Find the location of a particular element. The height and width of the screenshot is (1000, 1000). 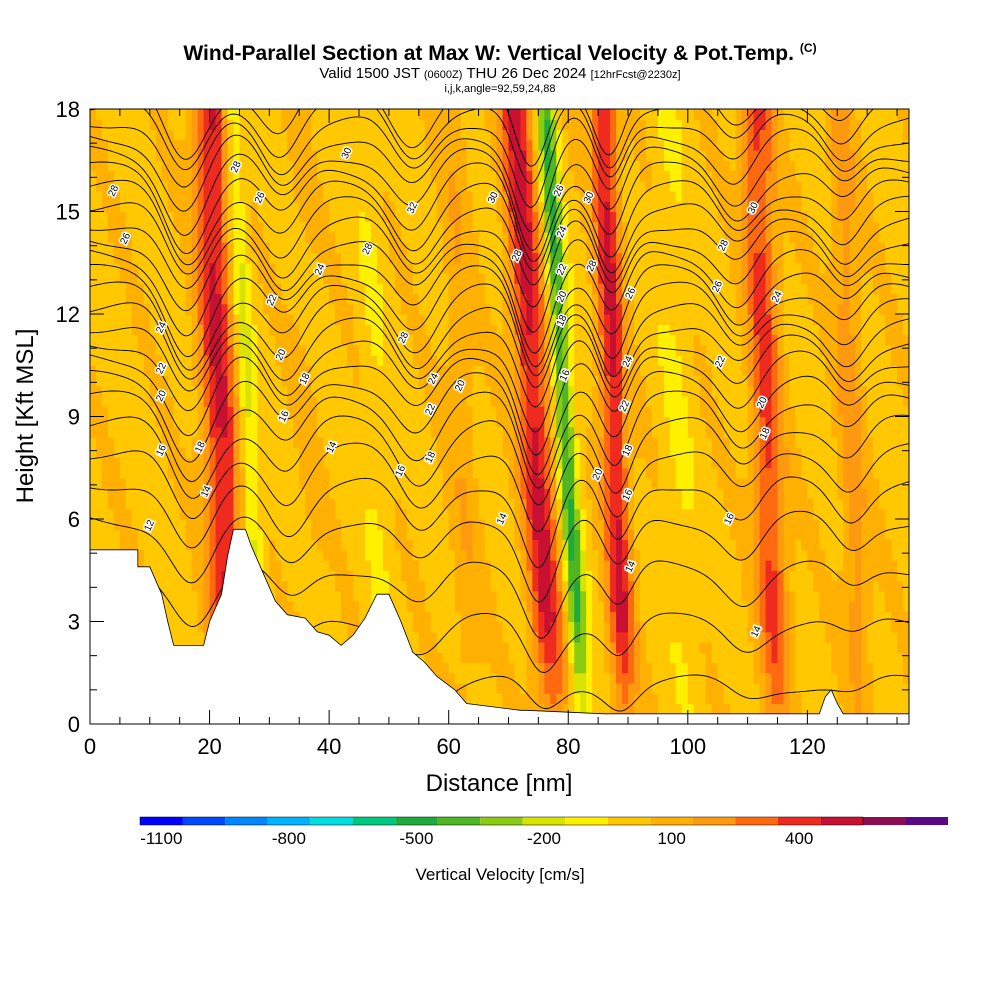

x-axis-label: Distance [nm] is located at coordinates (499, 783).